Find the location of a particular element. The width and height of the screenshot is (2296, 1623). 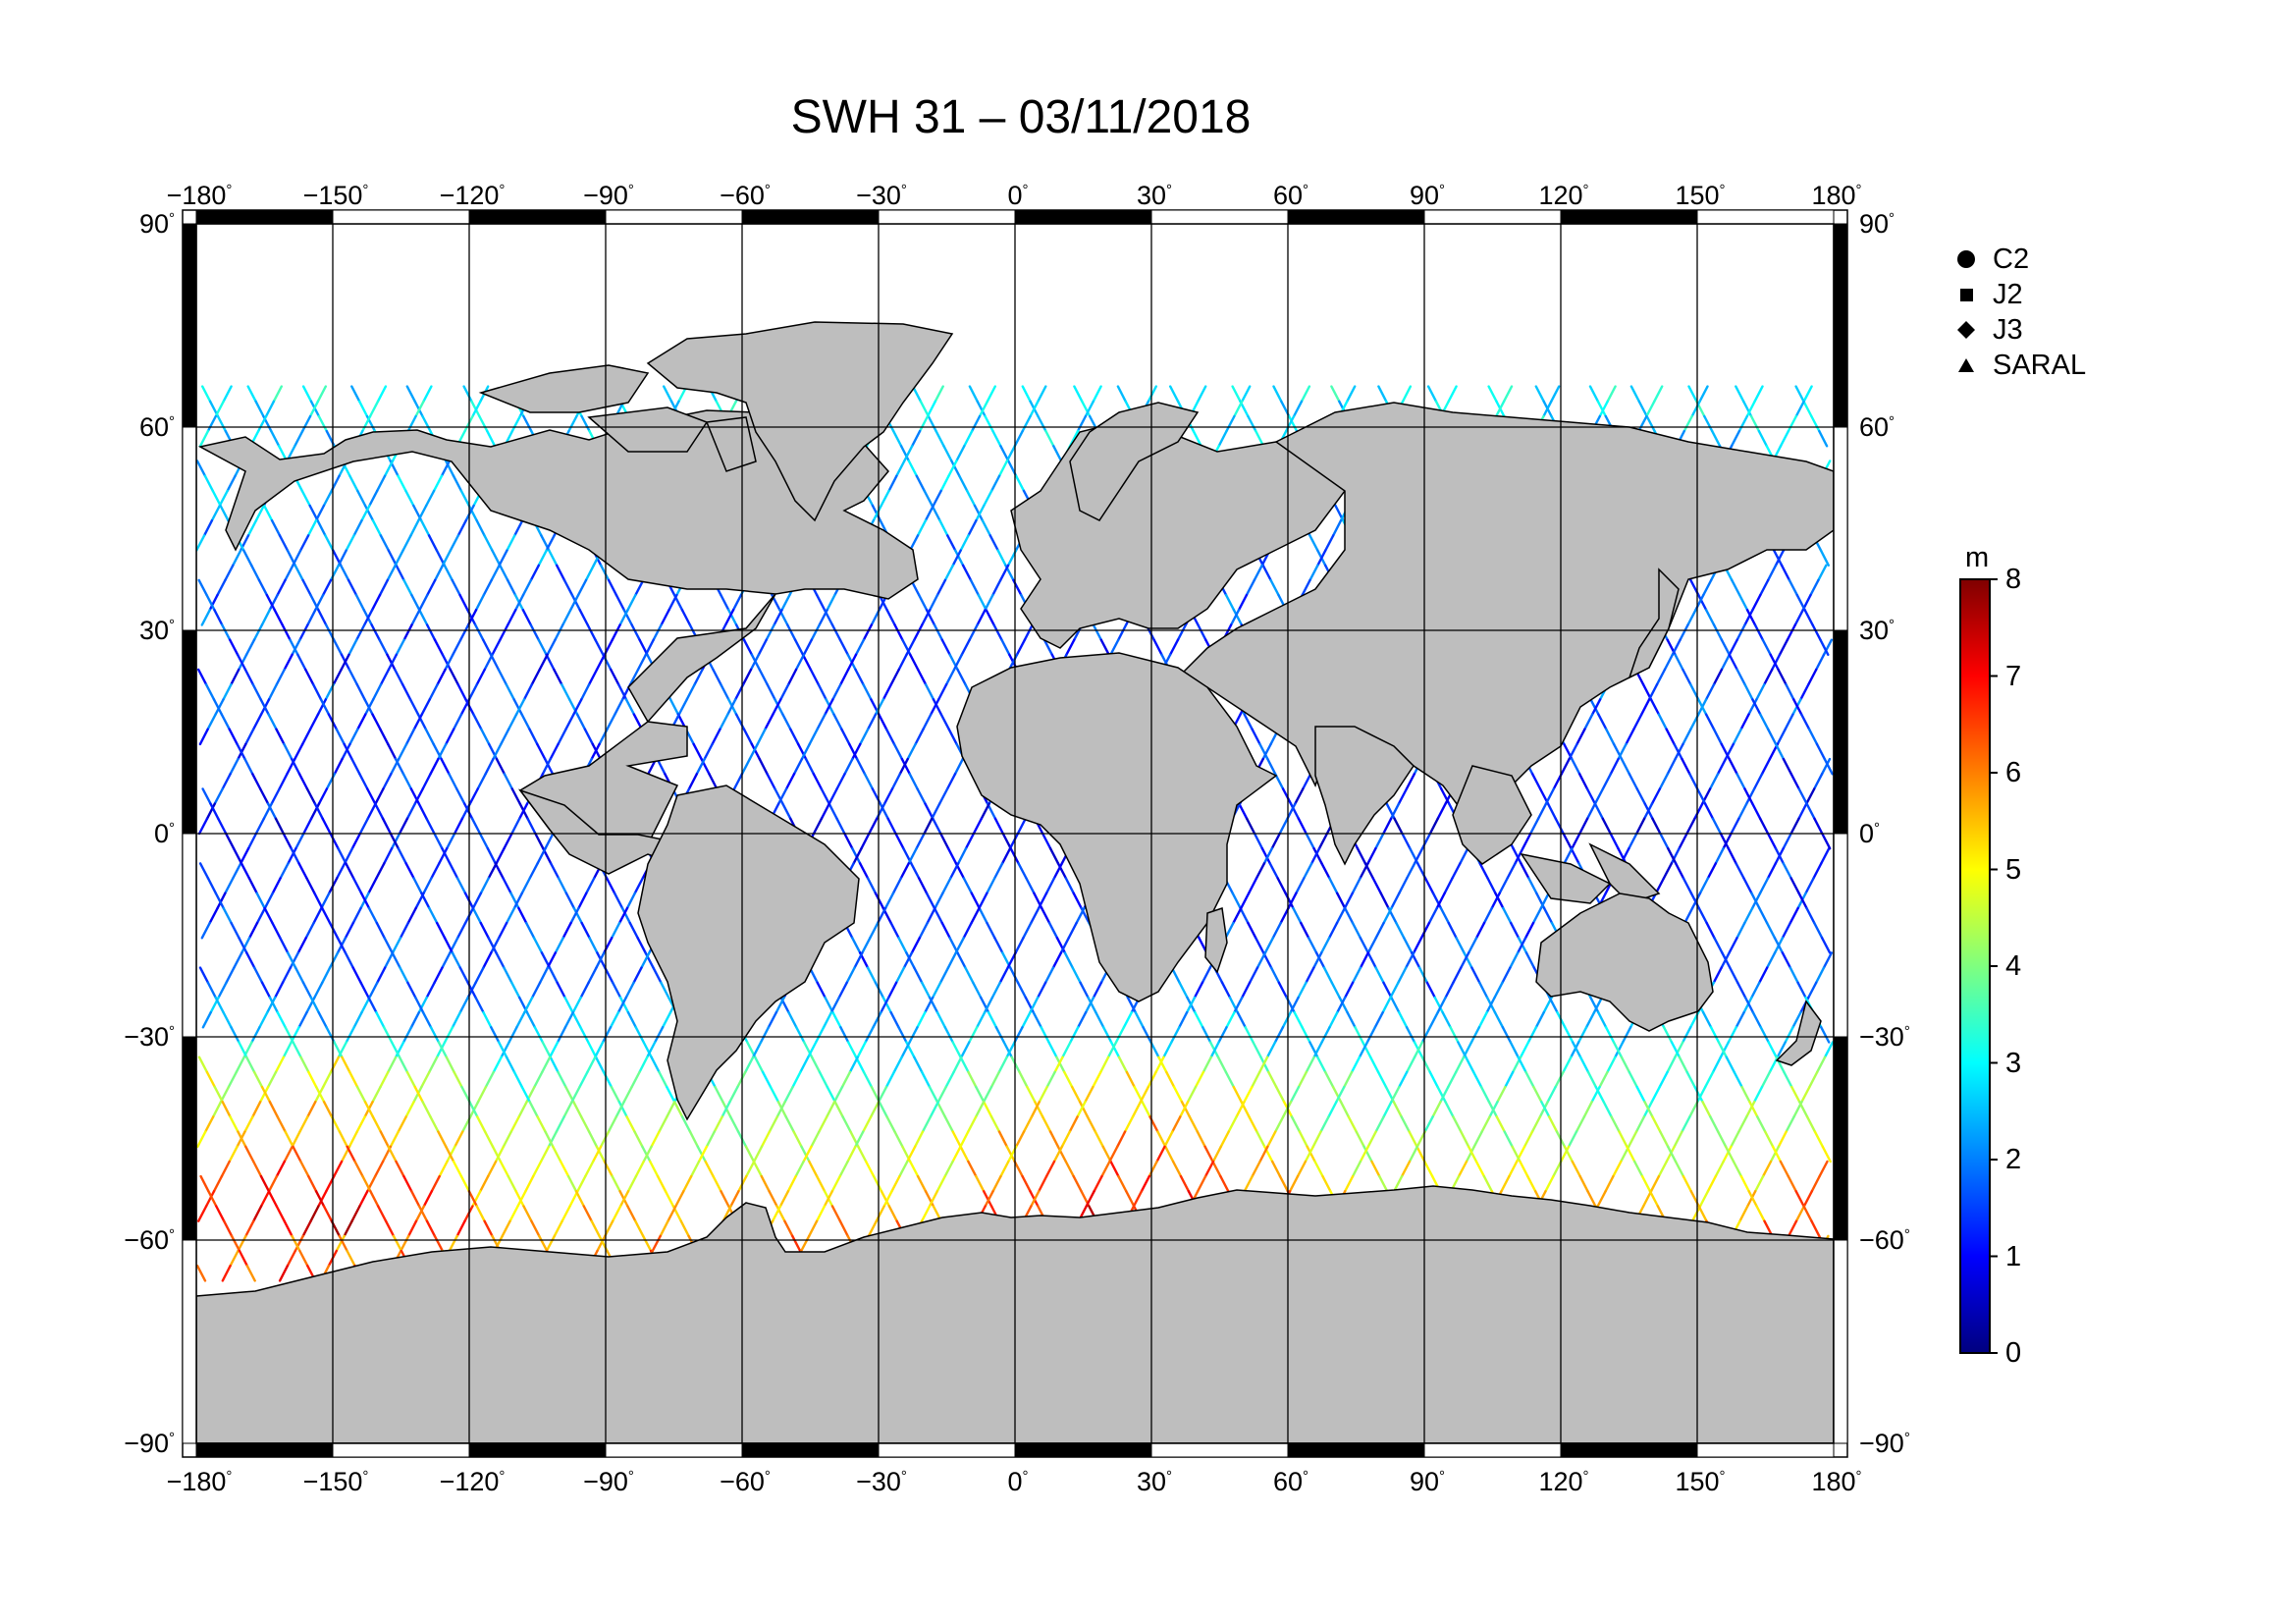

land-new-zealand is located at coordinates (1799, 1033).